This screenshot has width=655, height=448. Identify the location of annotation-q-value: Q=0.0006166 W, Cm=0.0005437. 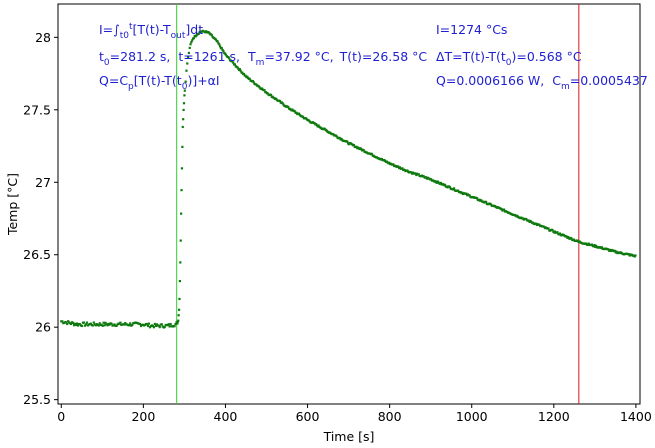
(542, 82).